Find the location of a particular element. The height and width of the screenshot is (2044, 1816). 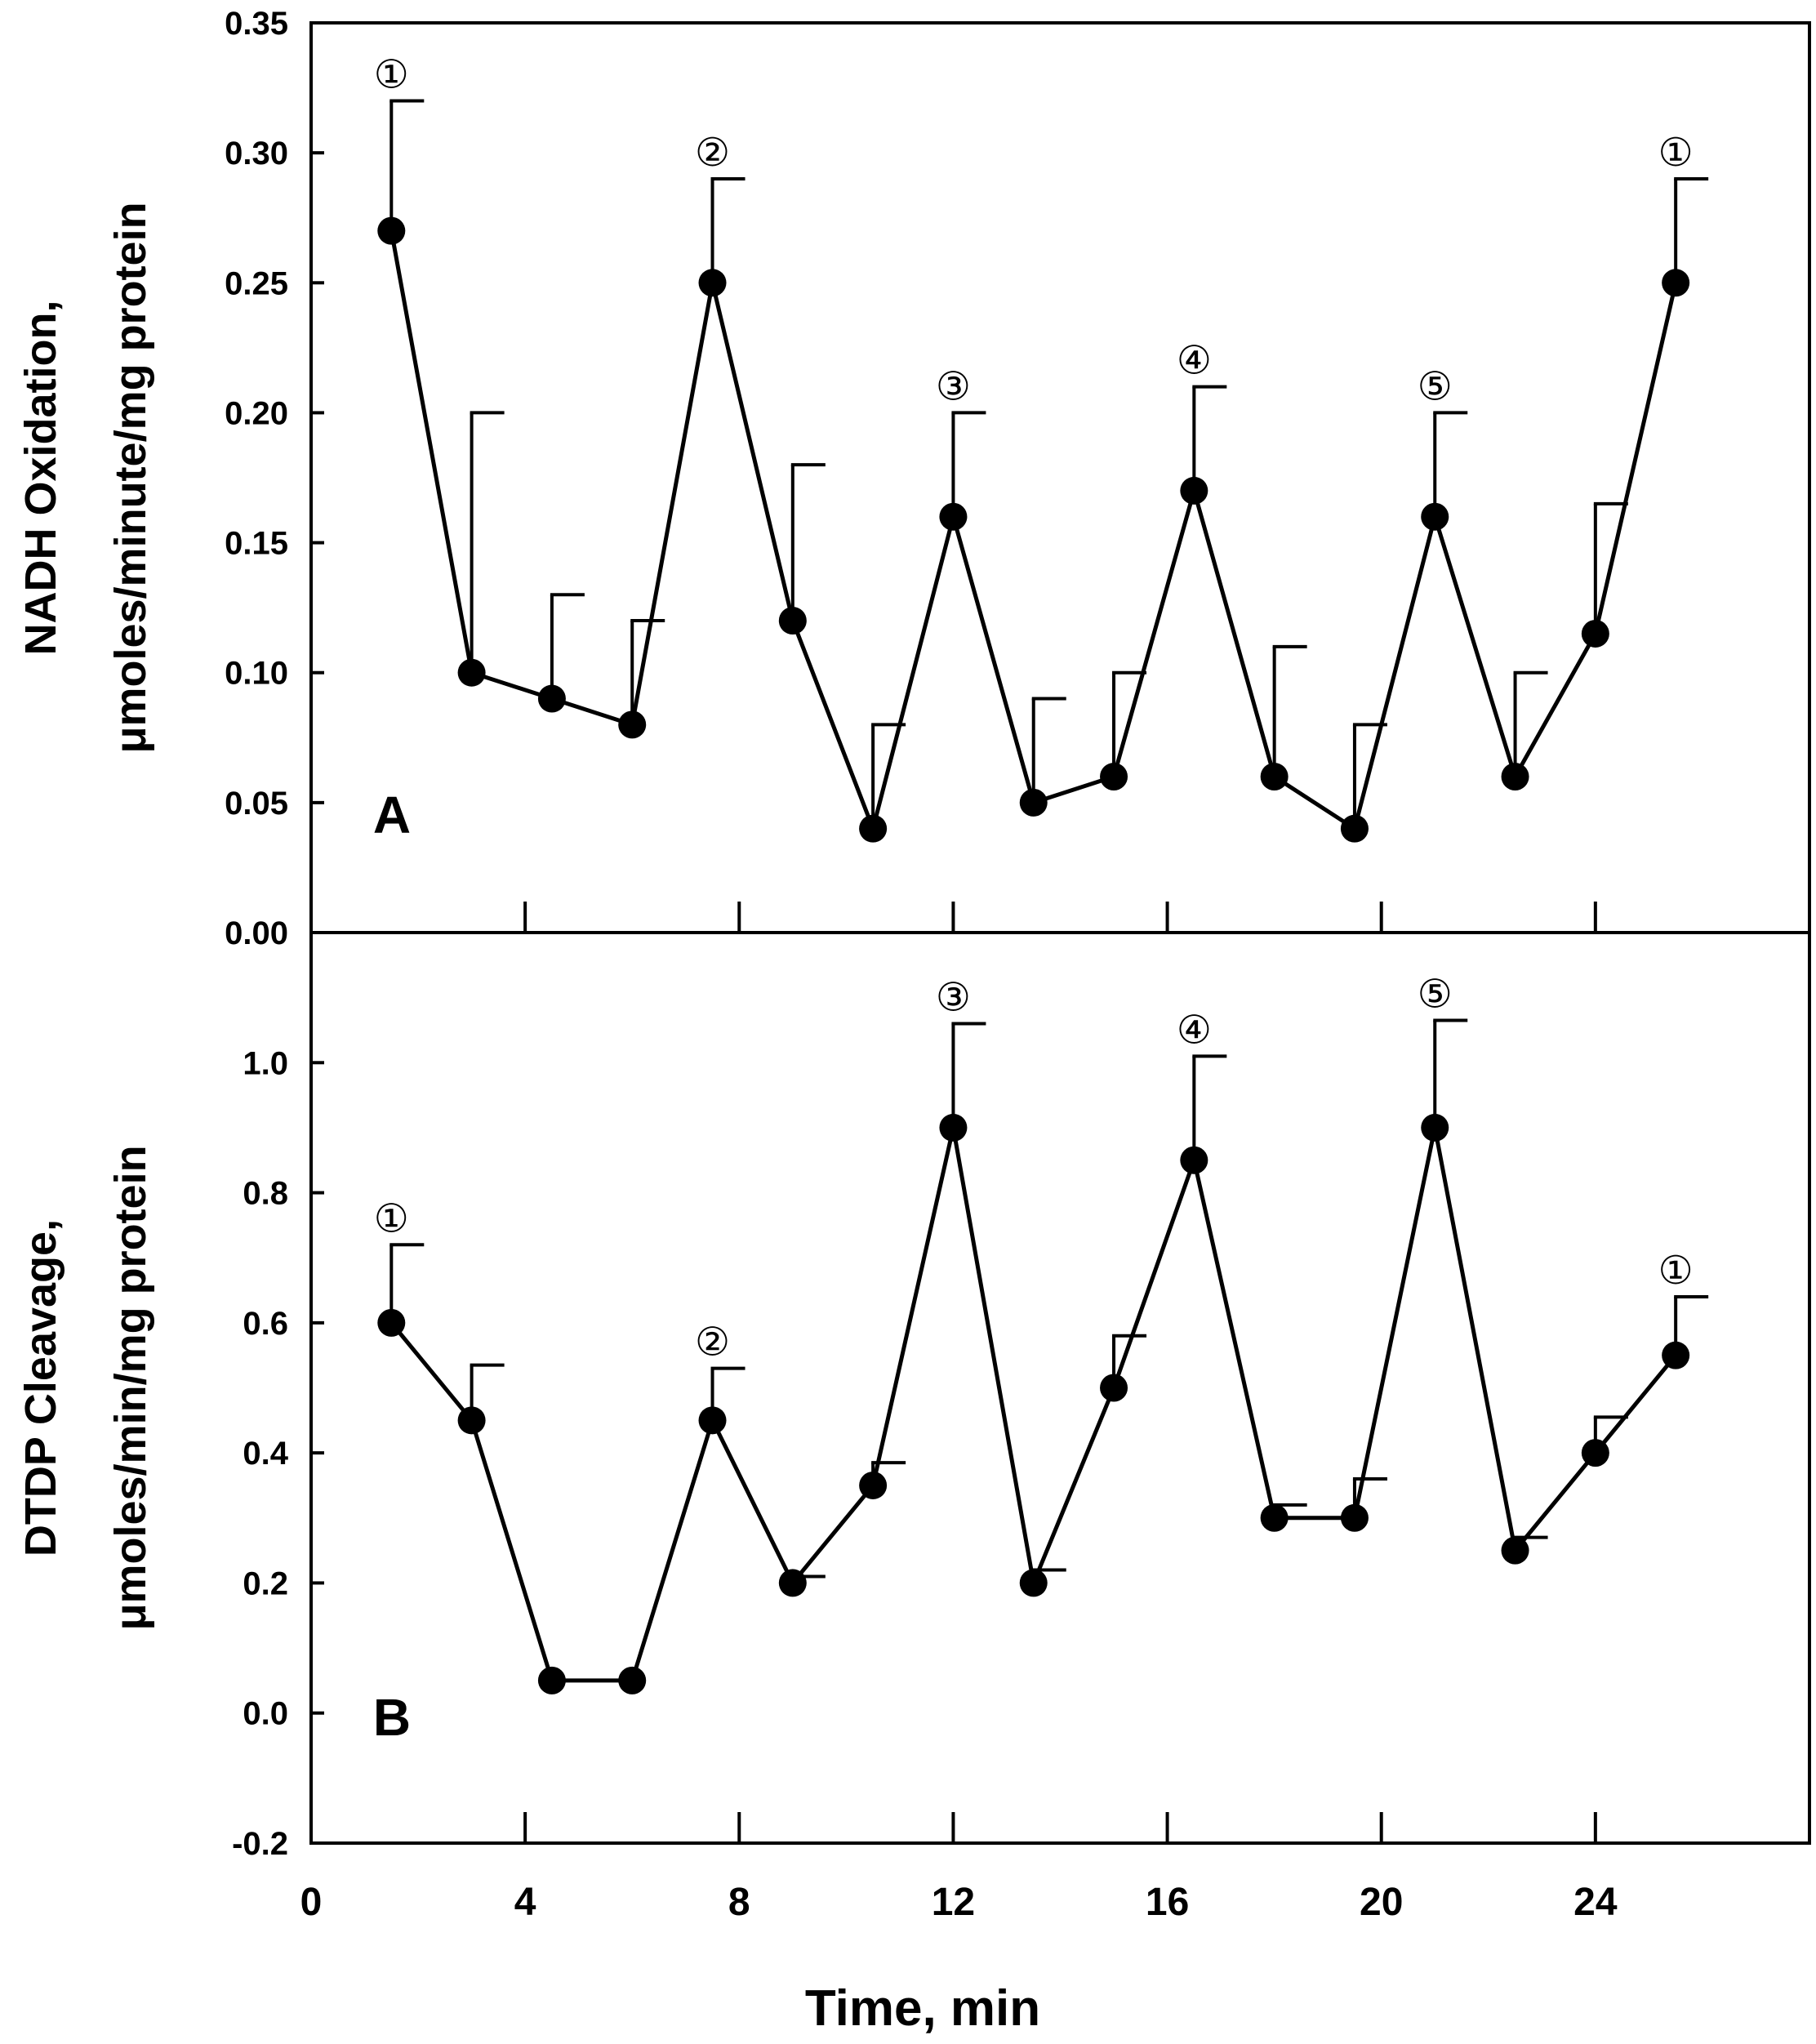

y-tick-label-a-0: 0.00 is located at coordinates (256, 933).